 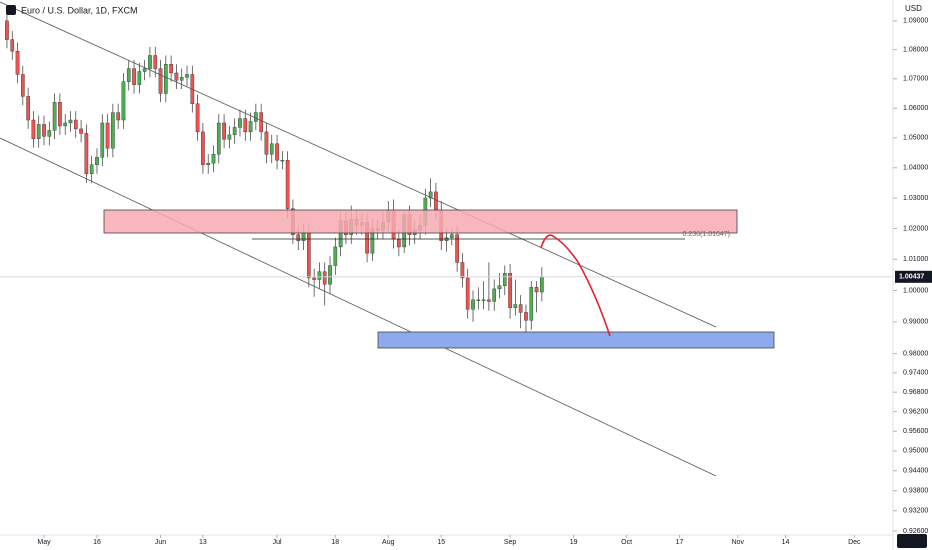 What do you see at coordinates (576, 340) in the screenshot?
I see `support-zone` at bounding box center [576, 340].